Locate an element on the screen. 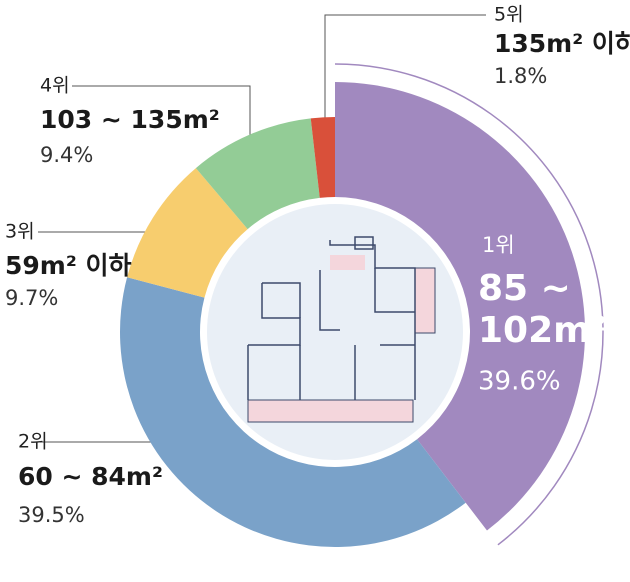  rank-label: 5위 is located at coordinates (509, 15).